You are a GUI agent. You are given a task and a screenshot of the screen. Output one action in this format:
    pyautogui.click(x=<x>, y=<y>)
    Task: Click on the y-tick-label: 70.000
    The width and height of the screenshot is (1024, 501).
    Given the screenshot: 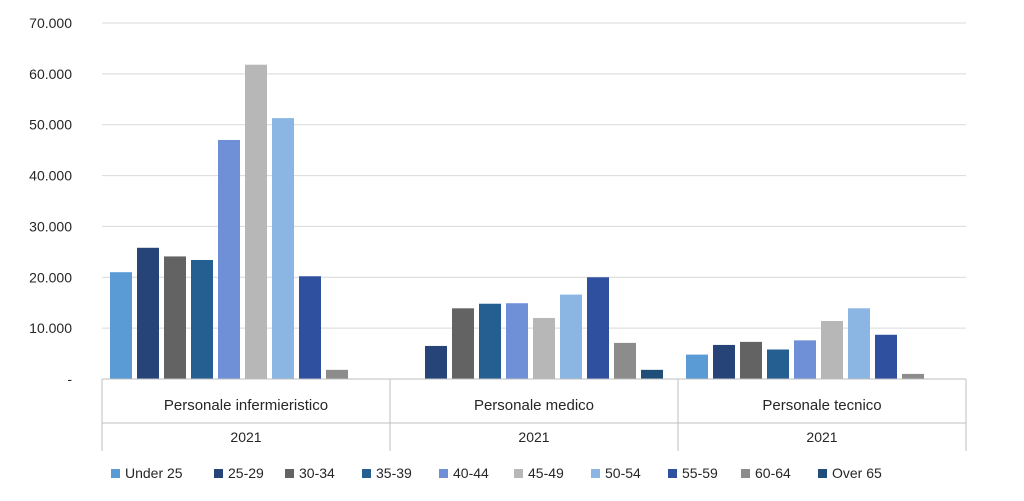 What is the action you would take?
    pyautogui.click(x=50, y=23)
    